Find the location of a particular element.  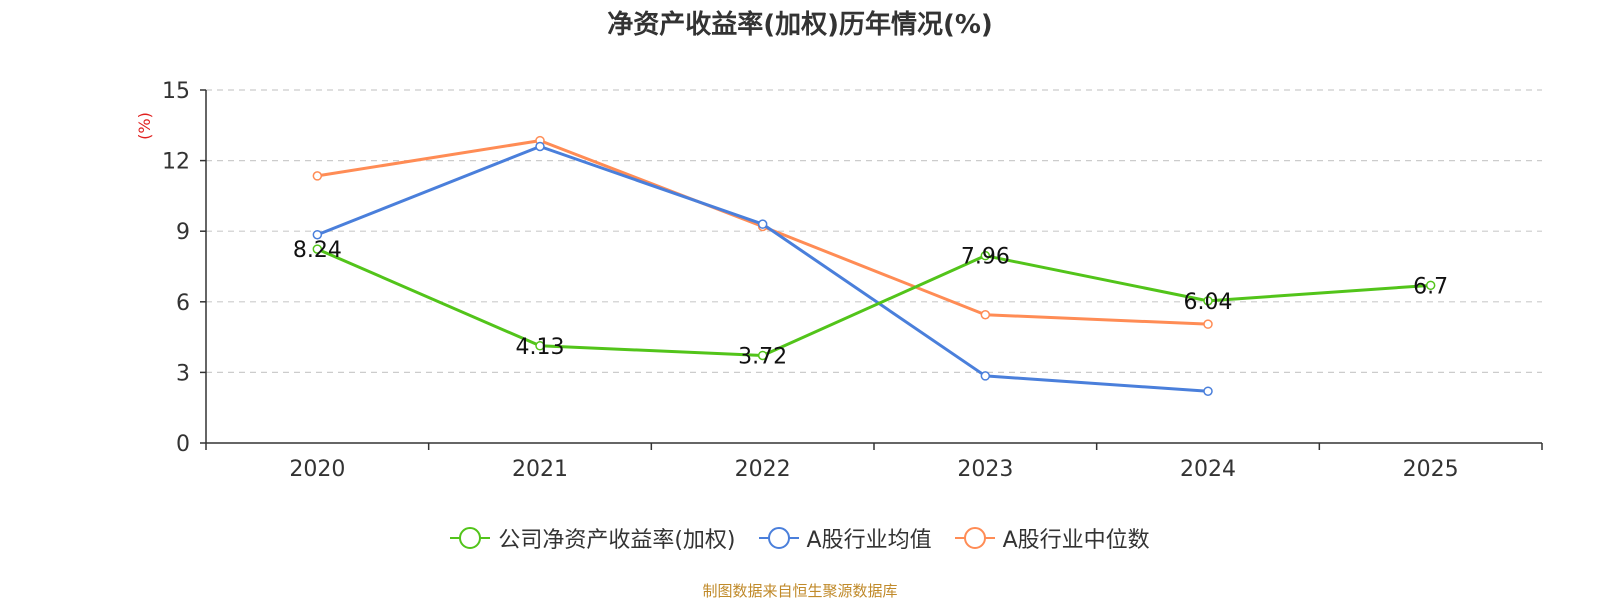

data-label: 8.24 is located at coordinates (317, 250).